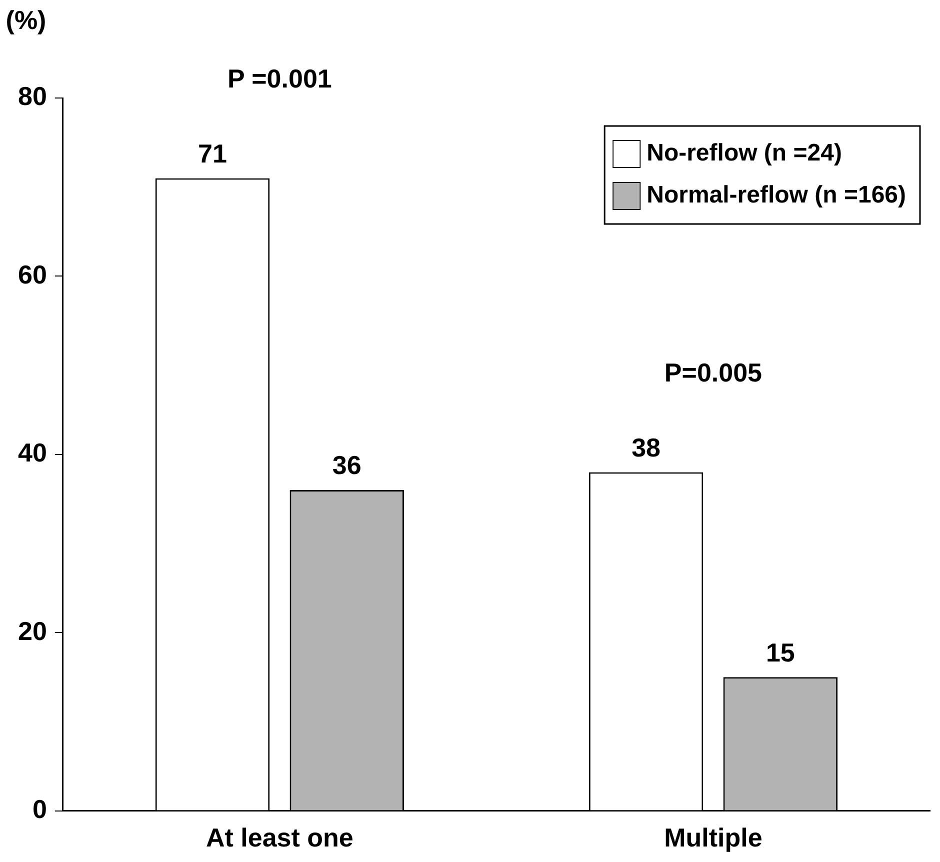 This screenshot has height=862, width=940. I want to click on data-label: 38, so click(646, 447).